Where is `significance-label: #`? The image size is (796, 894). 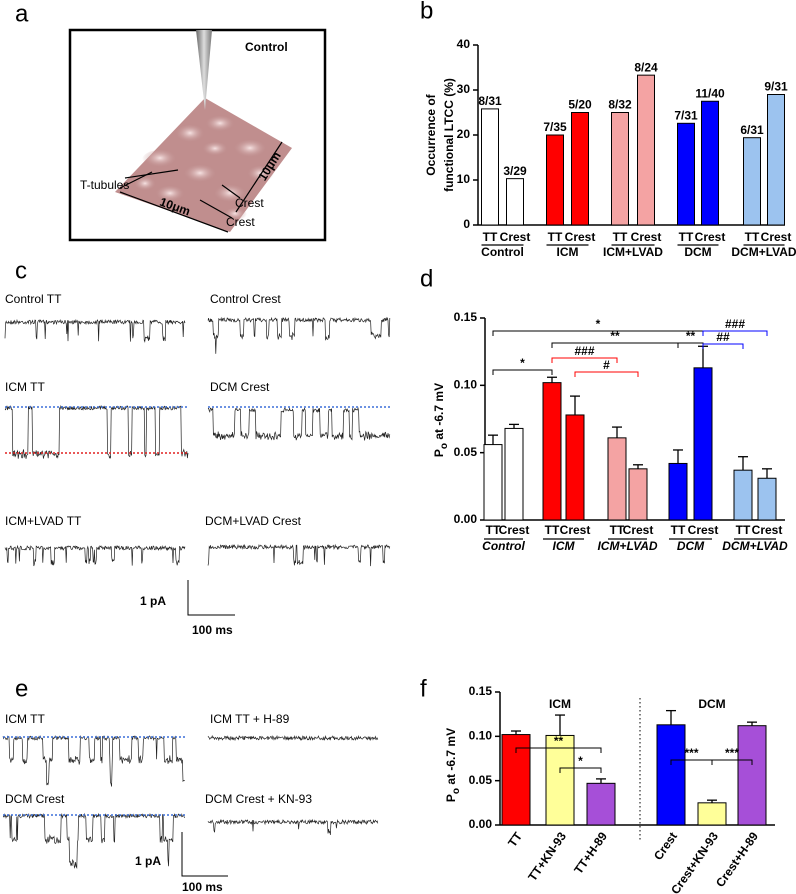
significance-label: # is located at coordinates (606, 365).